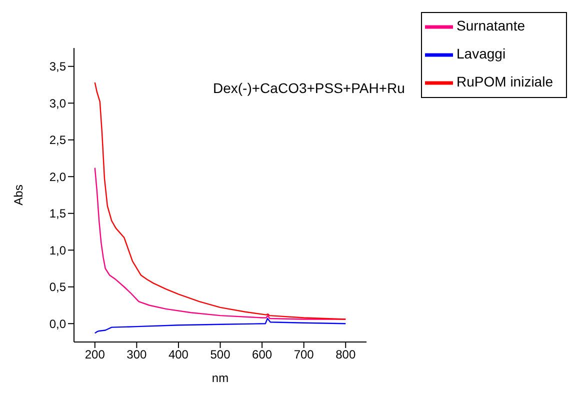 The image size is (581, 410). Describe the element at coordinates (18, 195) in the screenshot. I see `y-axis-title: Abs` at that location.